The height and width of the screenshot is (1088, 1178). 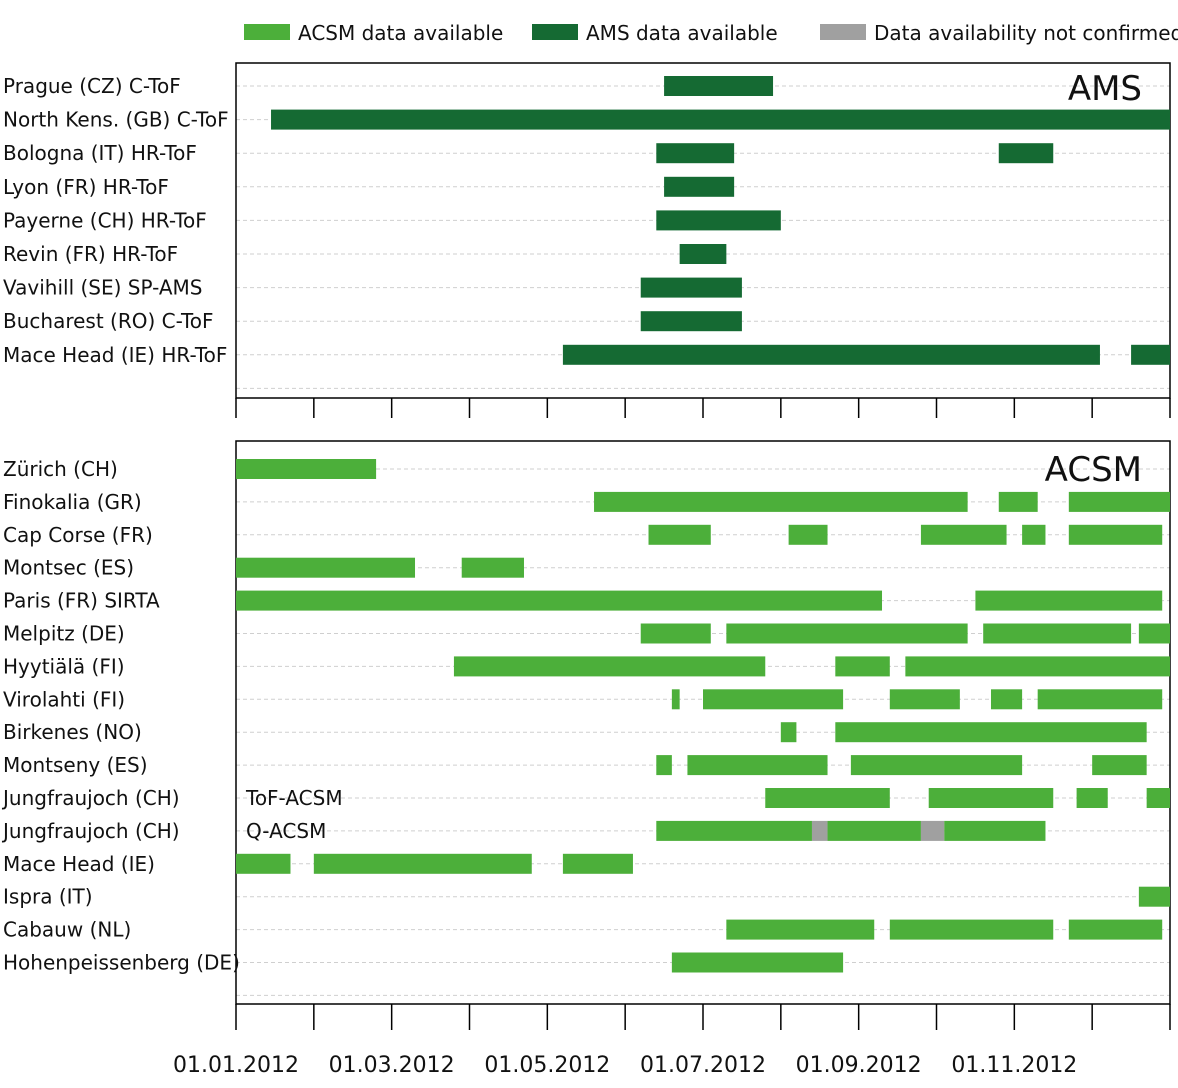 What do you see at coordinates (392, 1065) in the screenshot?
I see `x-tick-label: 01.03.2012` at bounding box center [392, 1065].